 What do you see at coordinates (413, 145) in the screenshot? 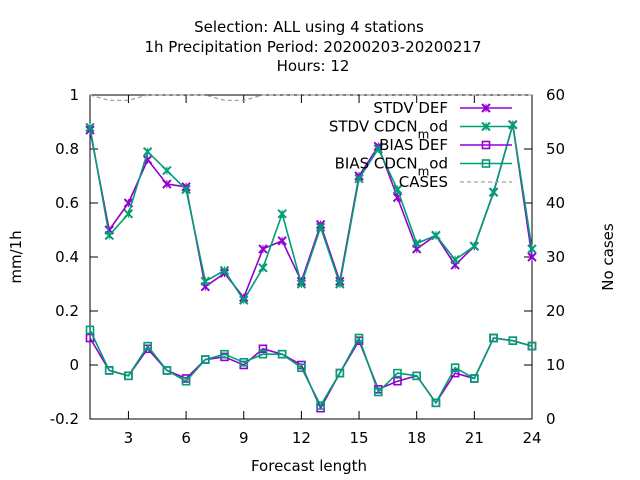
I see `legend-label-3: BIAS DEF` at bounding box center [413, 145].